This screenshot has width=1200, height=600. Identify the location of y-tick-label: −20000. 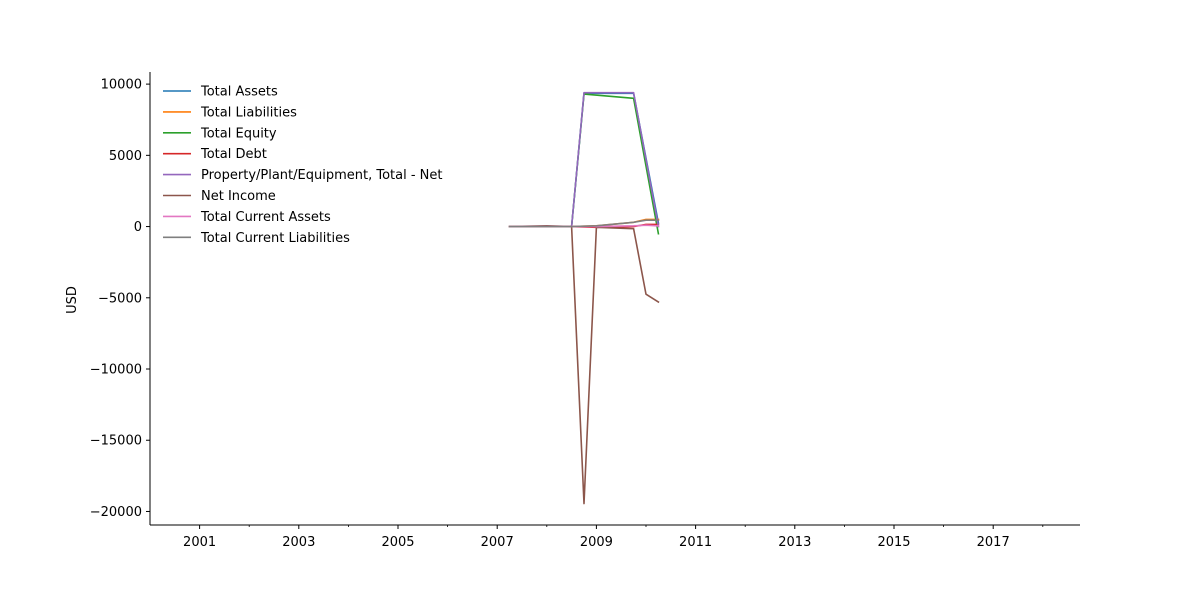
(116, 512).